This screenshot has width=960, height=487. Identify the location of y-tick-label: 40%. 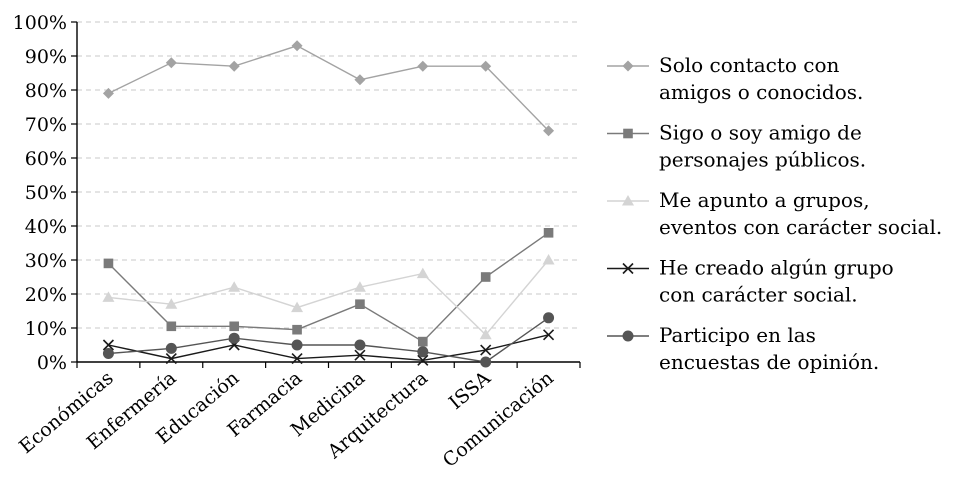
(46, 227).